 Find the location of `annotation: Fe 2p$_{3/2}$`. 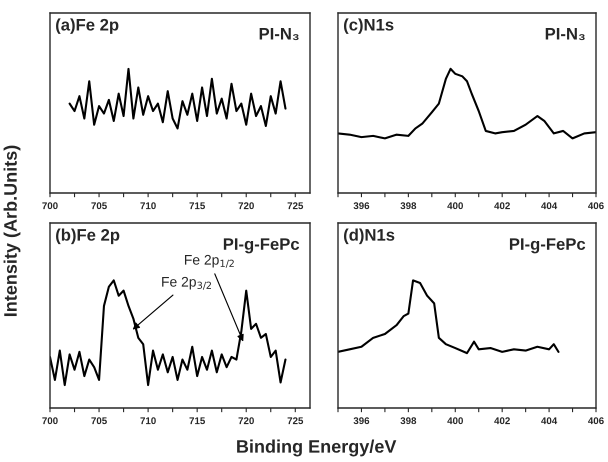

annotation: Fe 2p$_{3/2}$ is located at coordinates (186, 283).